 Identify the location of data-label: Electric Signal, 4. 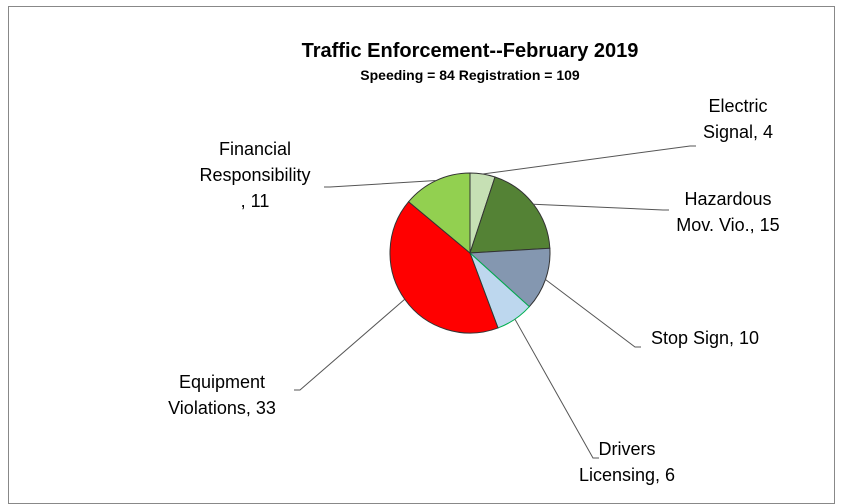
(738, 119).